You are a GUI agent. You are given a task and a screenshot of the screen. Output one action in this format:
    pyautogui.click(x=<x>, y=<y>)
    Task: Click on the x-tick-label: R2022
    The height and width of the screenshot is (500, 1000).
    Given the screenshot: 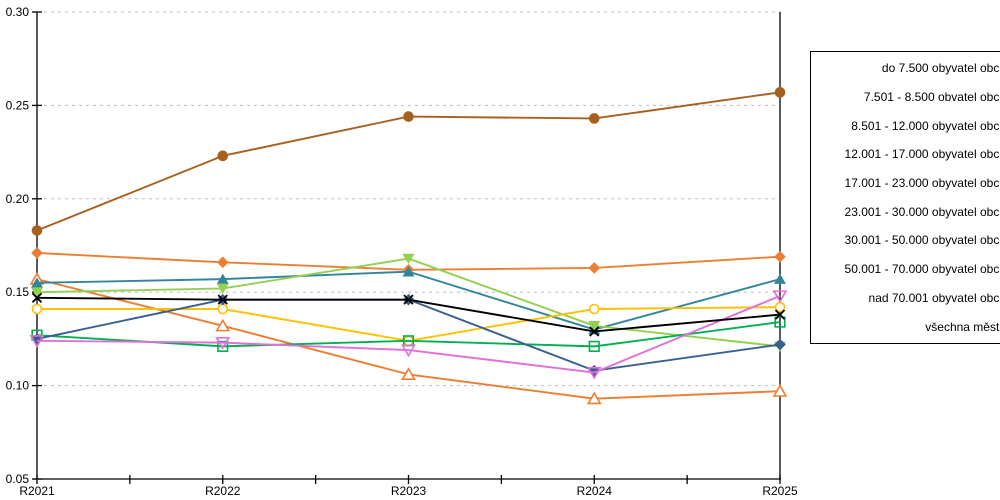 What is the action you would take?
    pyautogui.click(x=223, y=491)
    